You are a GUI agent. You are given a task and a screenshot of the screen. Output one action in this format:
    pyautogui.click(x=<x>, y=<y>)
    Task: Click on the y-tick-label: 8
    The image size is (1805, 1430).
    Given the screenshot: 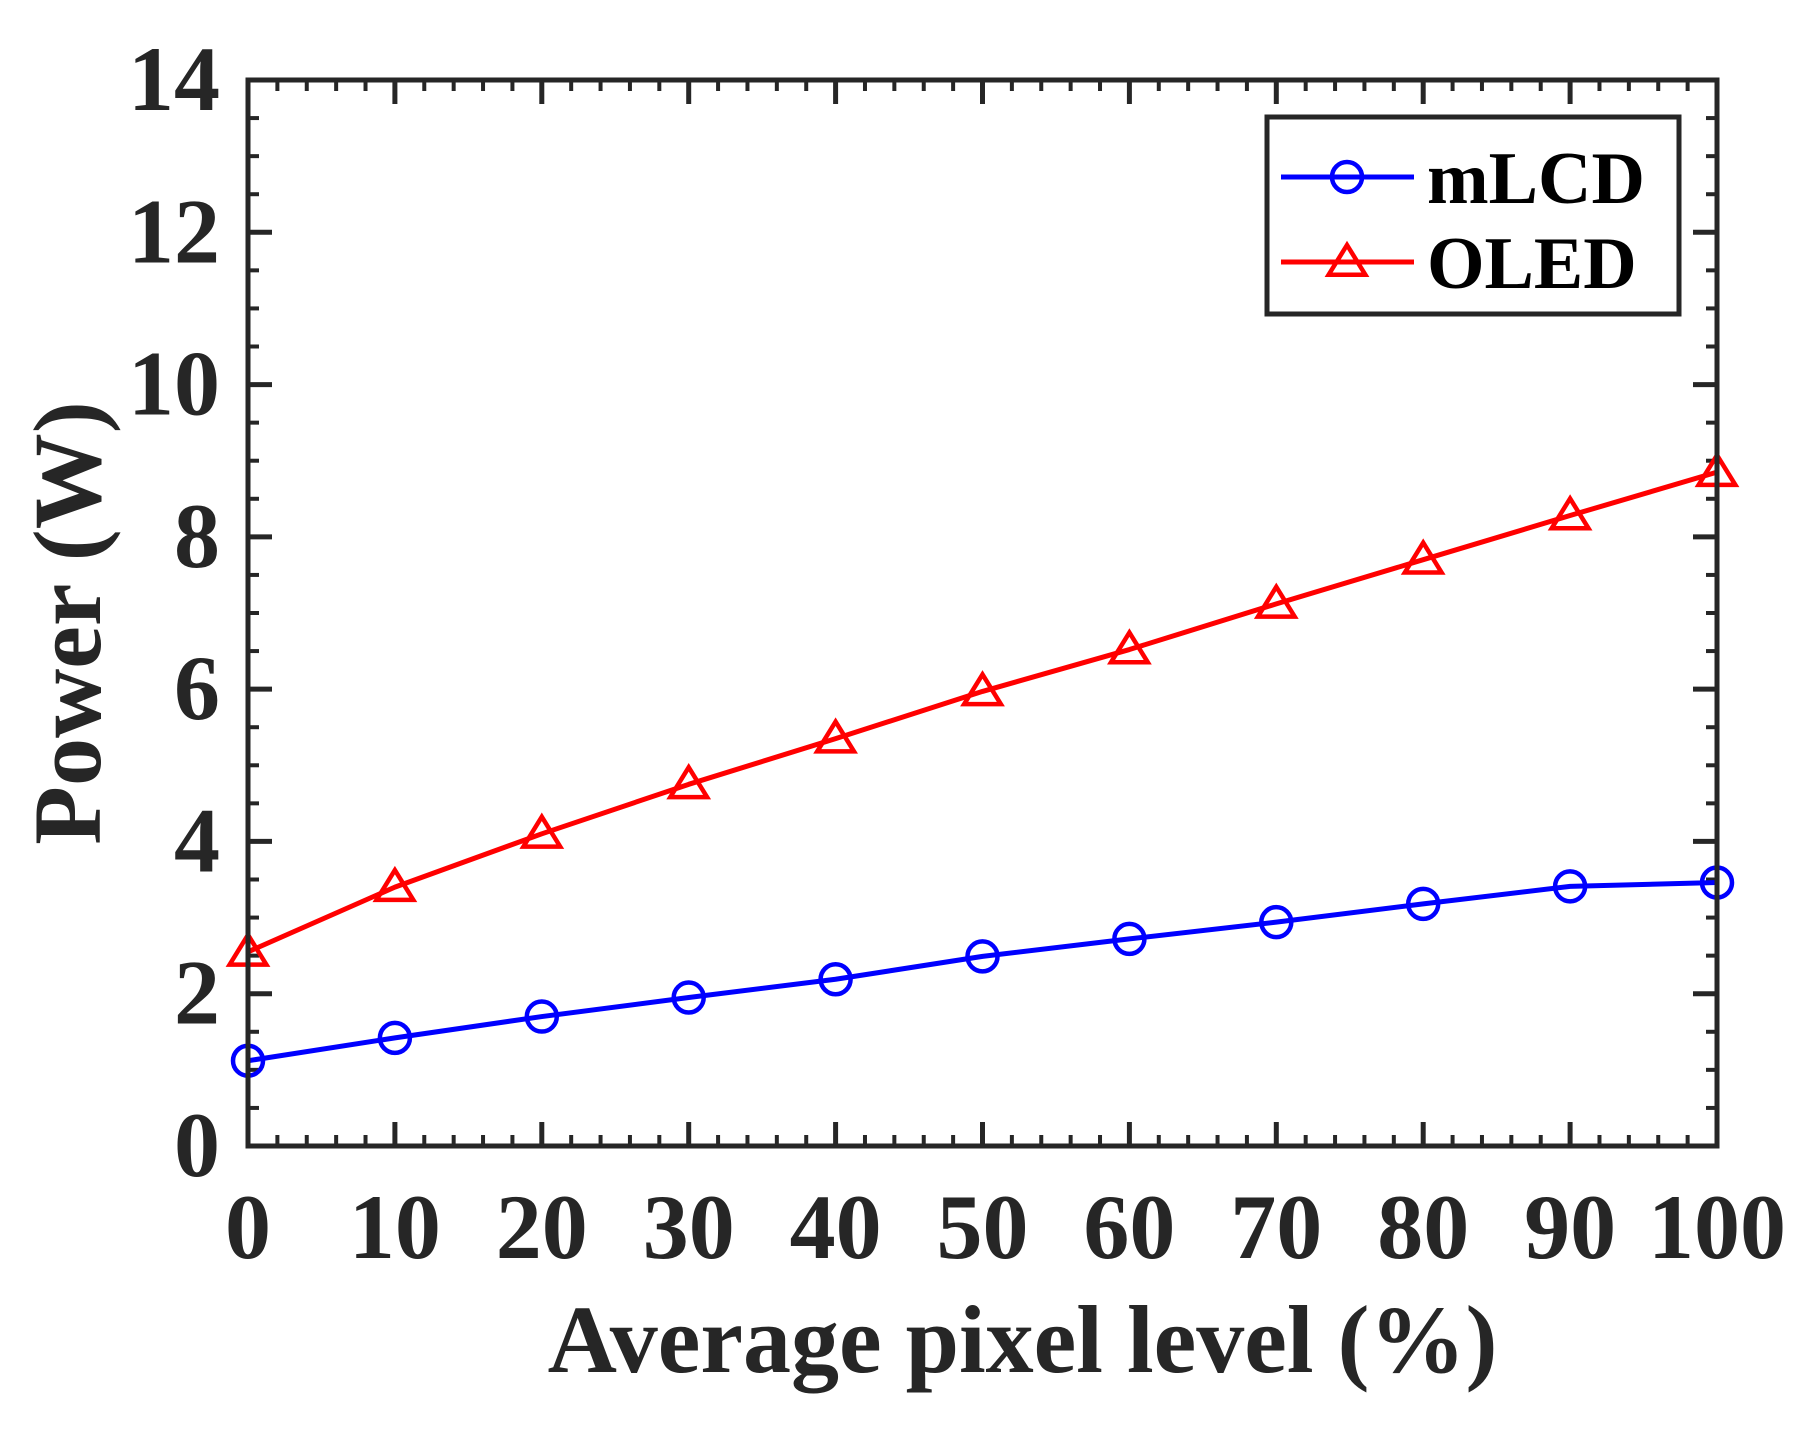 What is the action you would take?
    pyautogui.click(x=197, y=536)
    